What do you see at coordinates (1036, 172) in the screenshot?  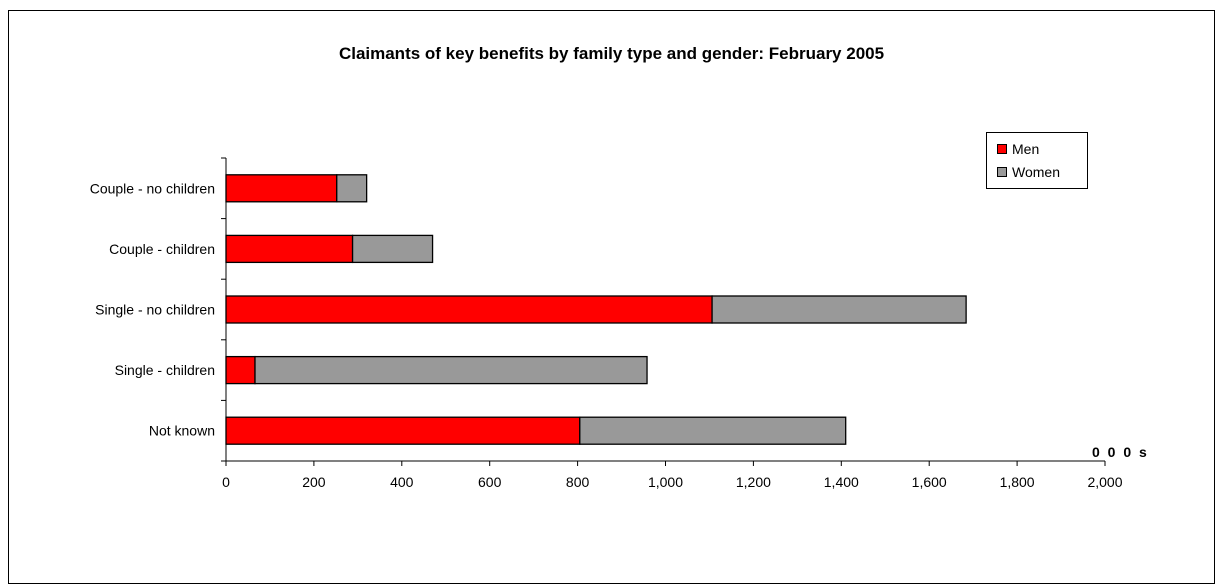 I see `legend-label-women: Women` at bounding box center [1036, 172].